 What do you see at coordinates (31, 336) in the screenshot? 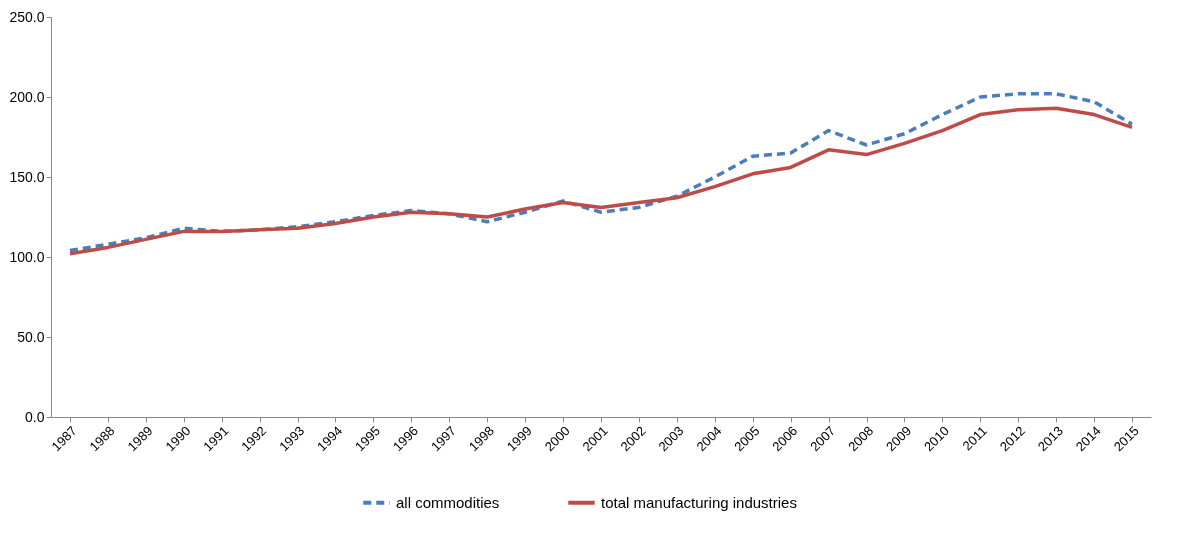
I see `y-tick-label: 50.0` at bounding box center [31, 336].